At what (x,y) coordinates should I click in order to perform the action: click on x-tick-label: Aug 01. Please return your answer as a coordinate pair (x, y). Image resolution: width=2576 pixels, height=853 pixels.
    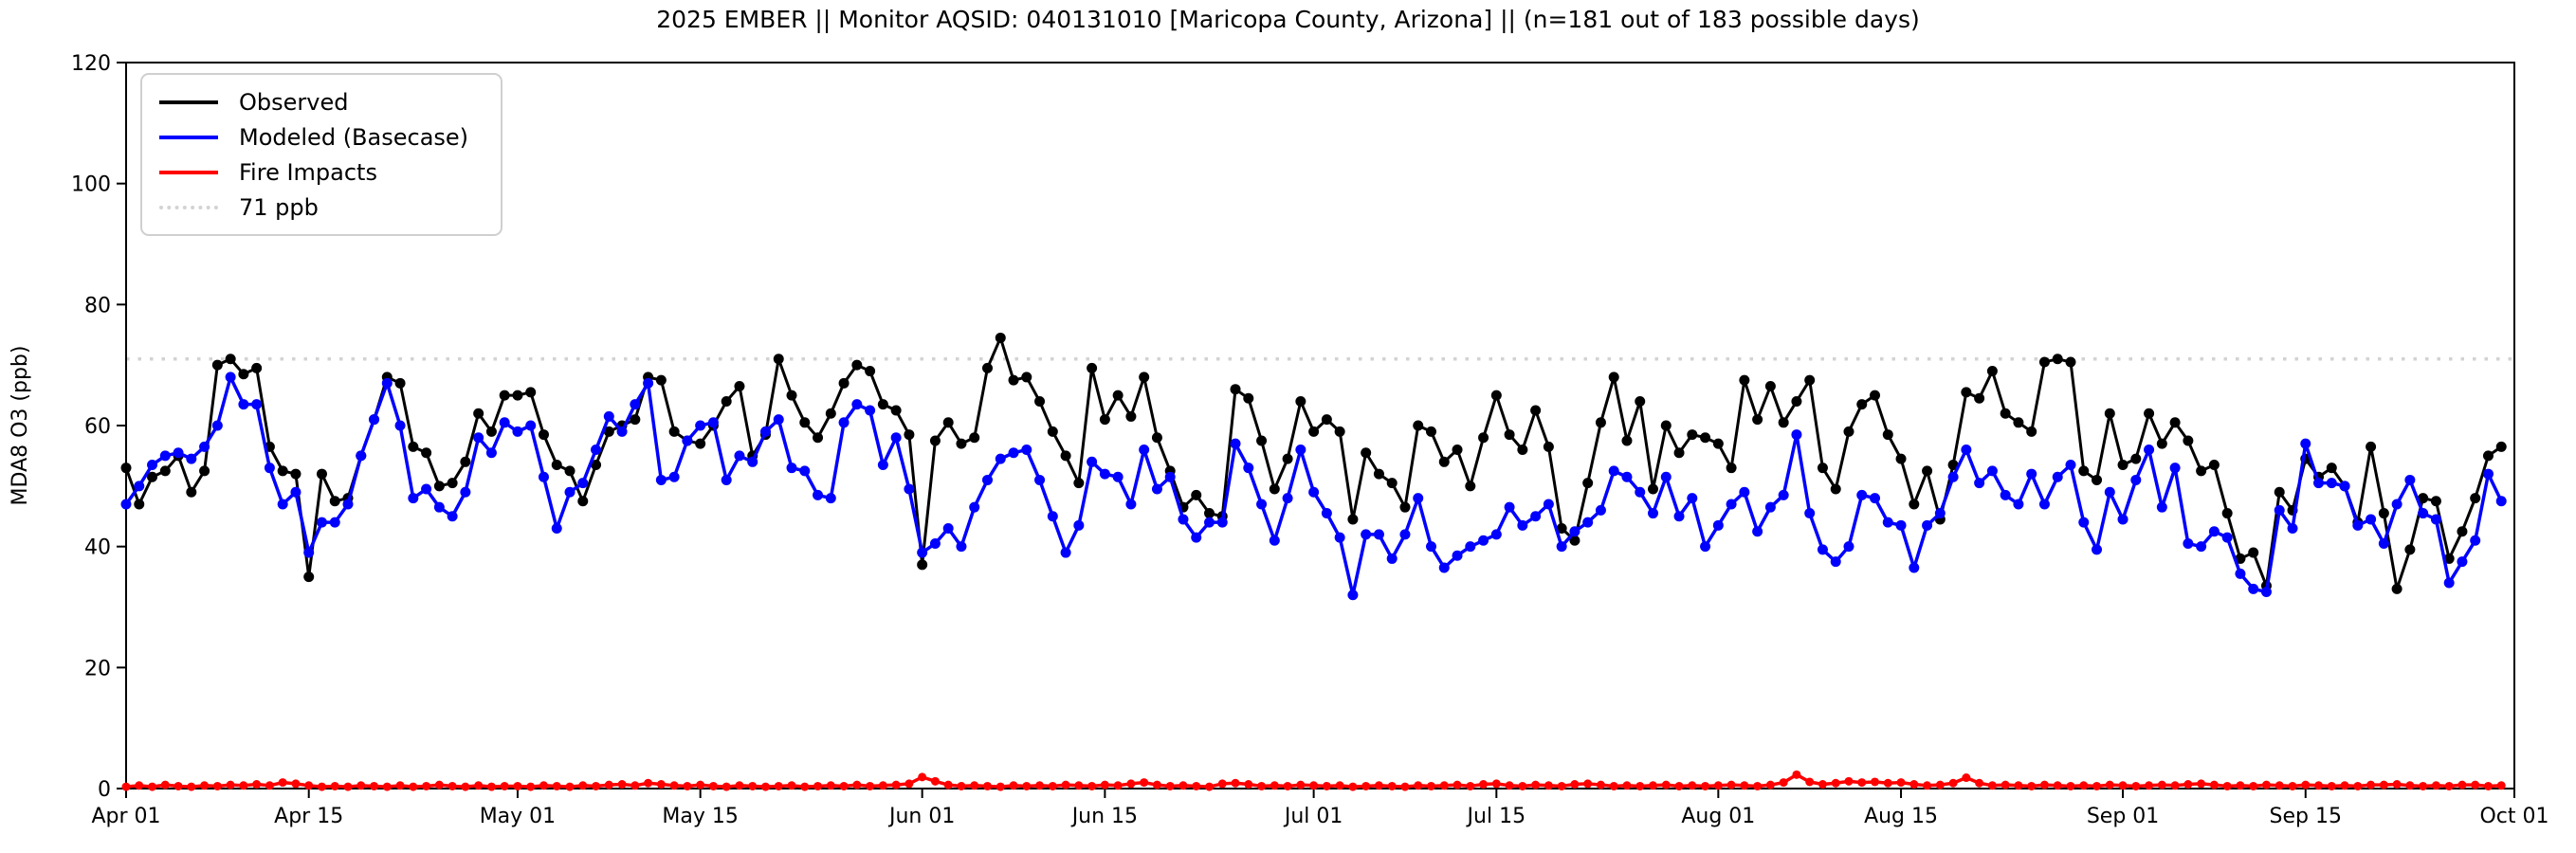
    Looking at the image, I should click on (1718, 816).